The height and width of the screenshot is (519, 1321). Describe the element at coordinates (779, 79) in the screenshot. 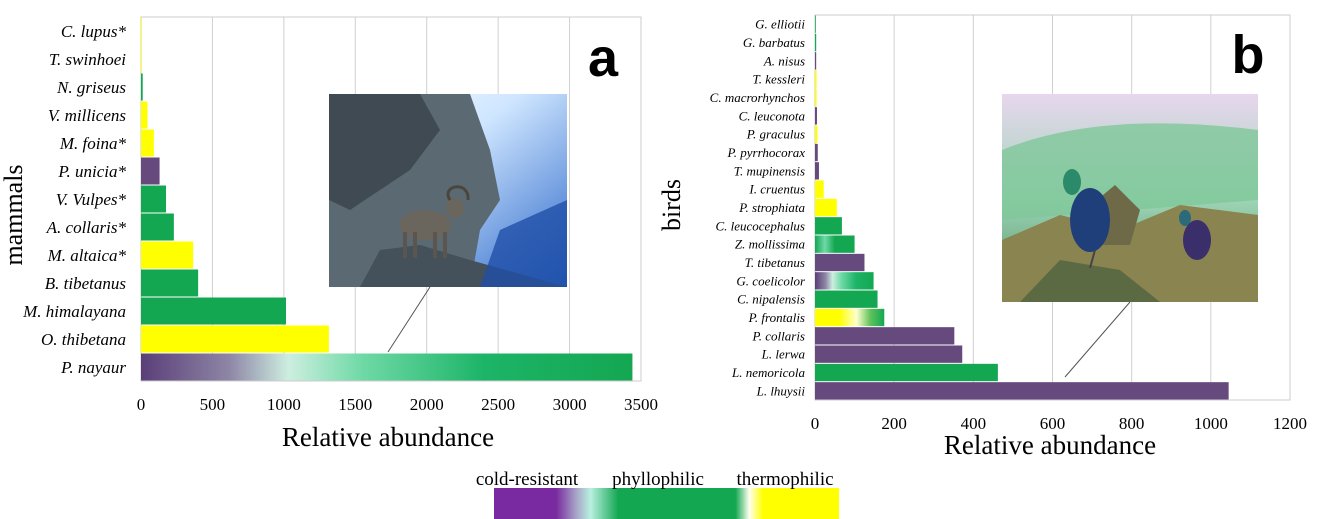

I see `b-category-label: T. kessleri` at that location.